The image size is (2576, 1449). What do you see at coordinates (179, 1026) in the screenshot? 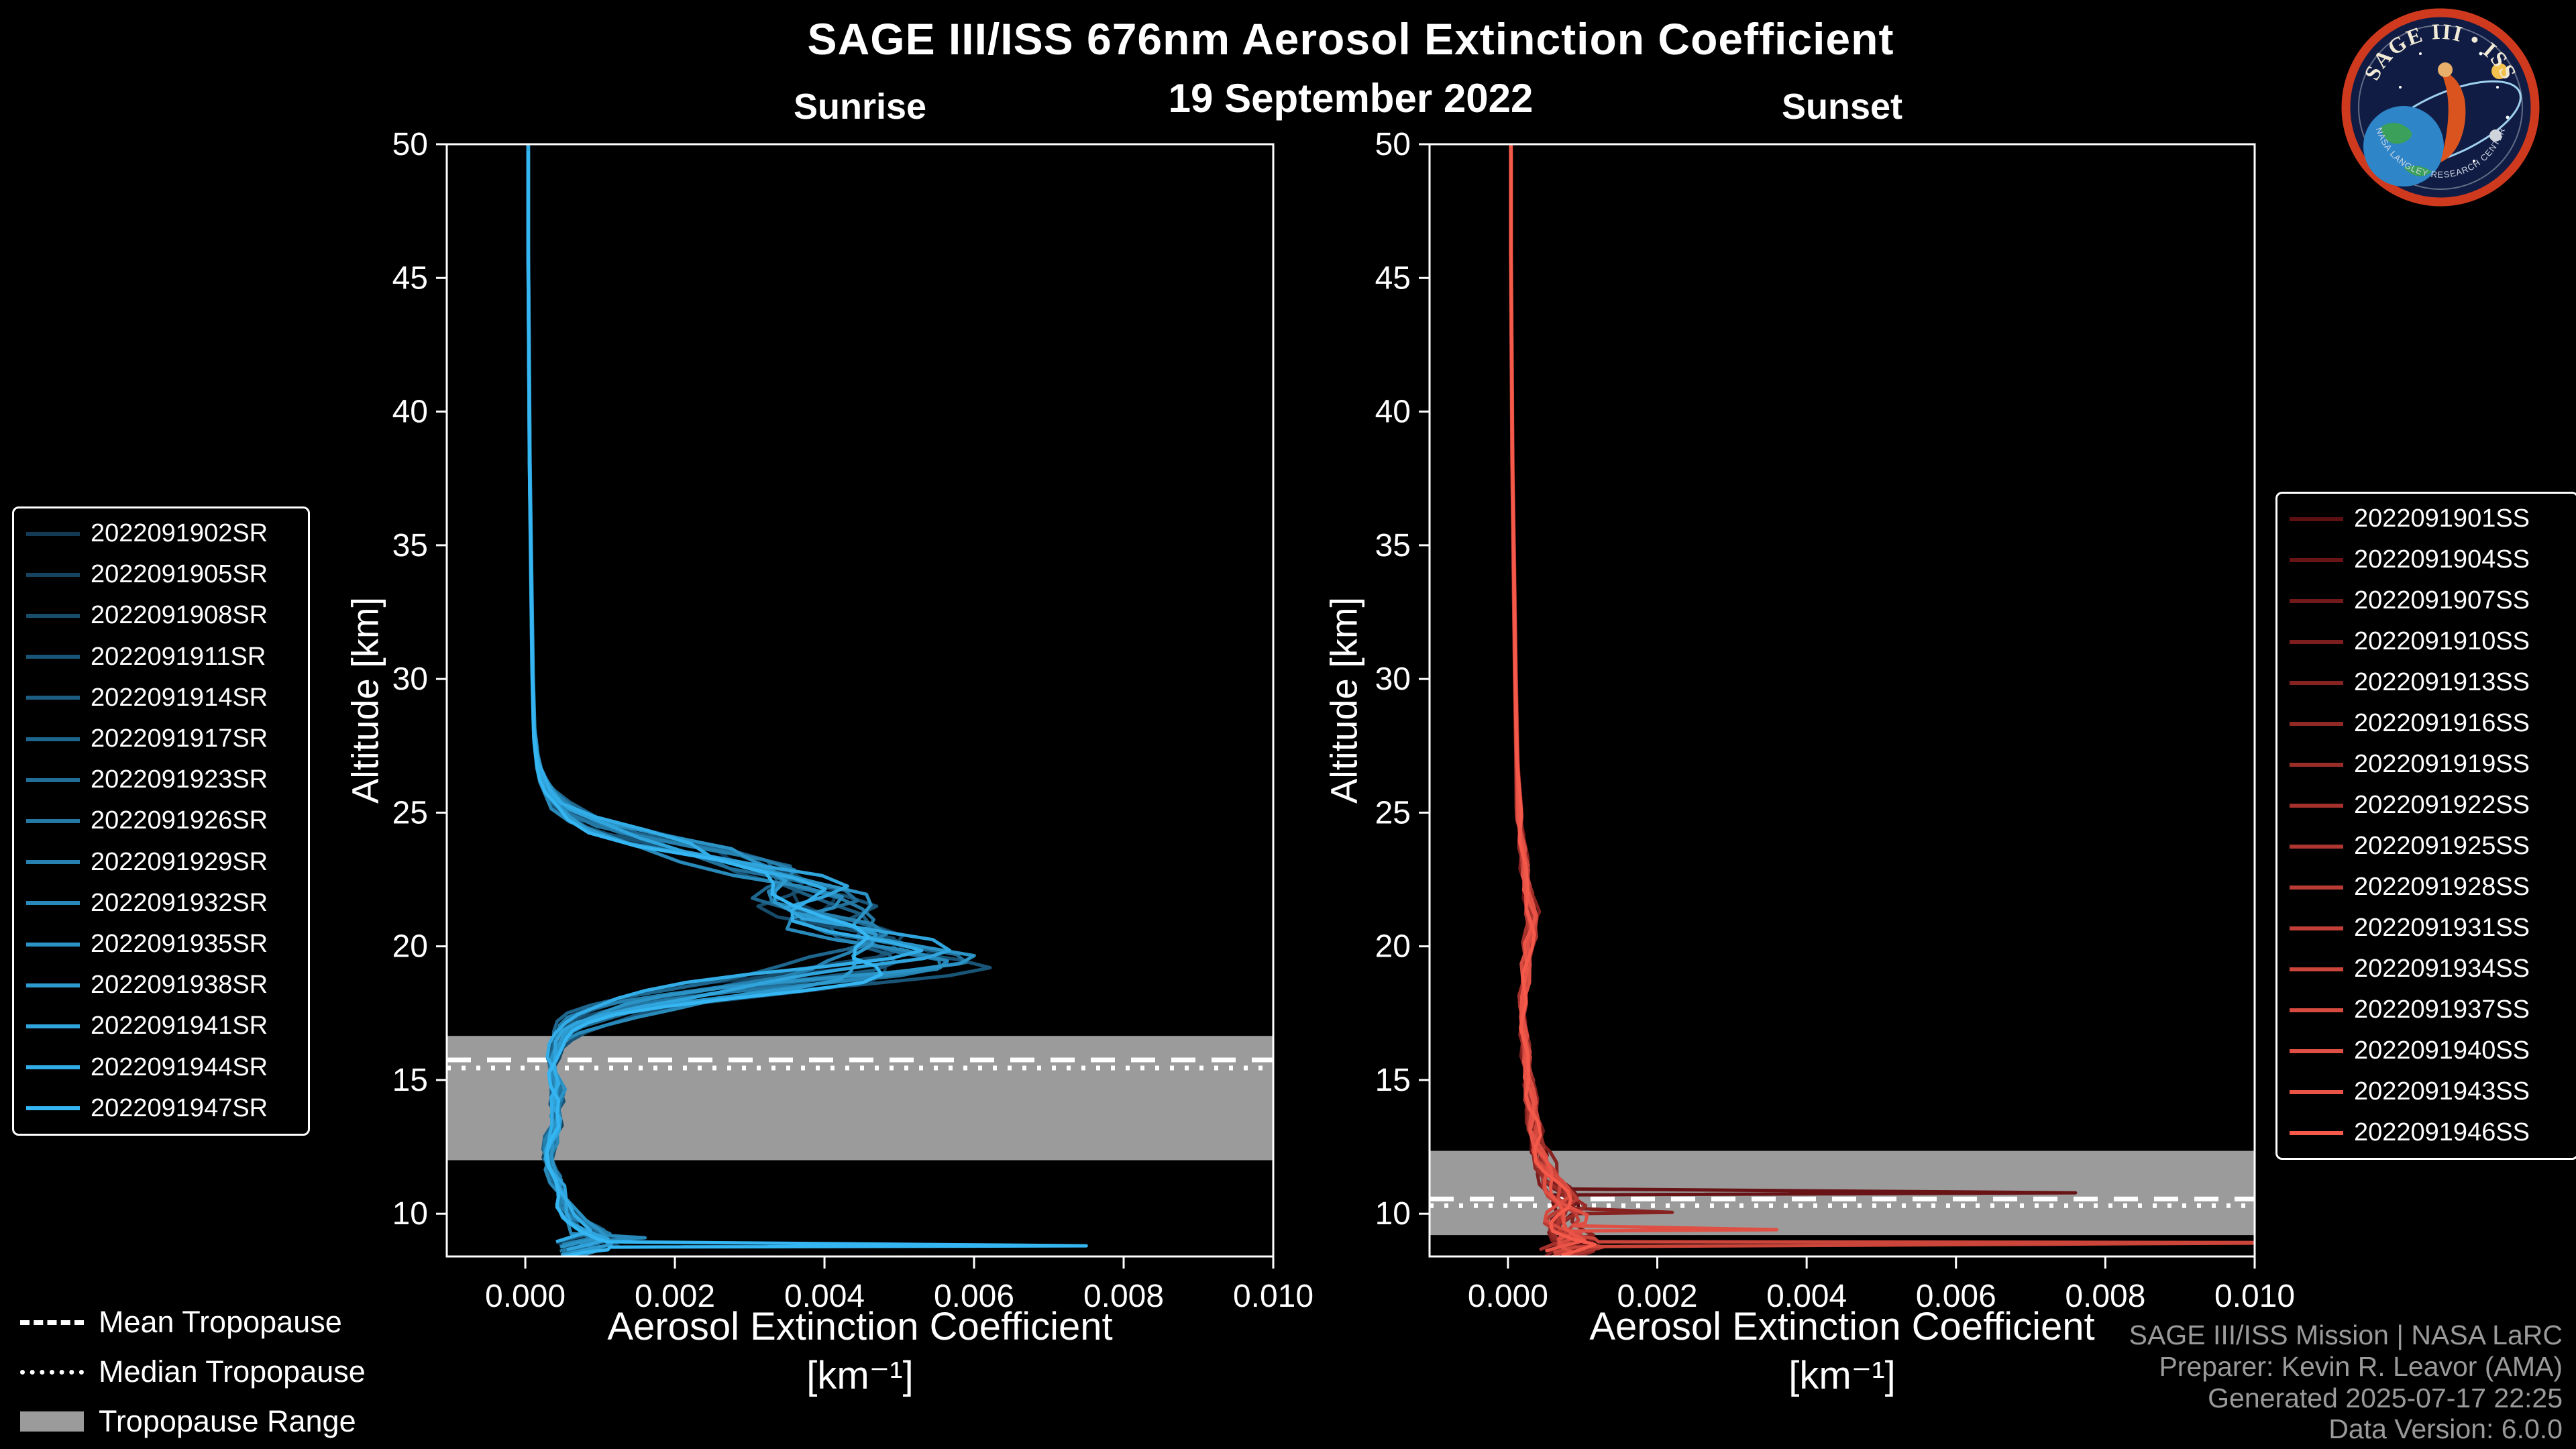
I see `legend-label: 2022091941SR` at bounding box center [179, 1026].